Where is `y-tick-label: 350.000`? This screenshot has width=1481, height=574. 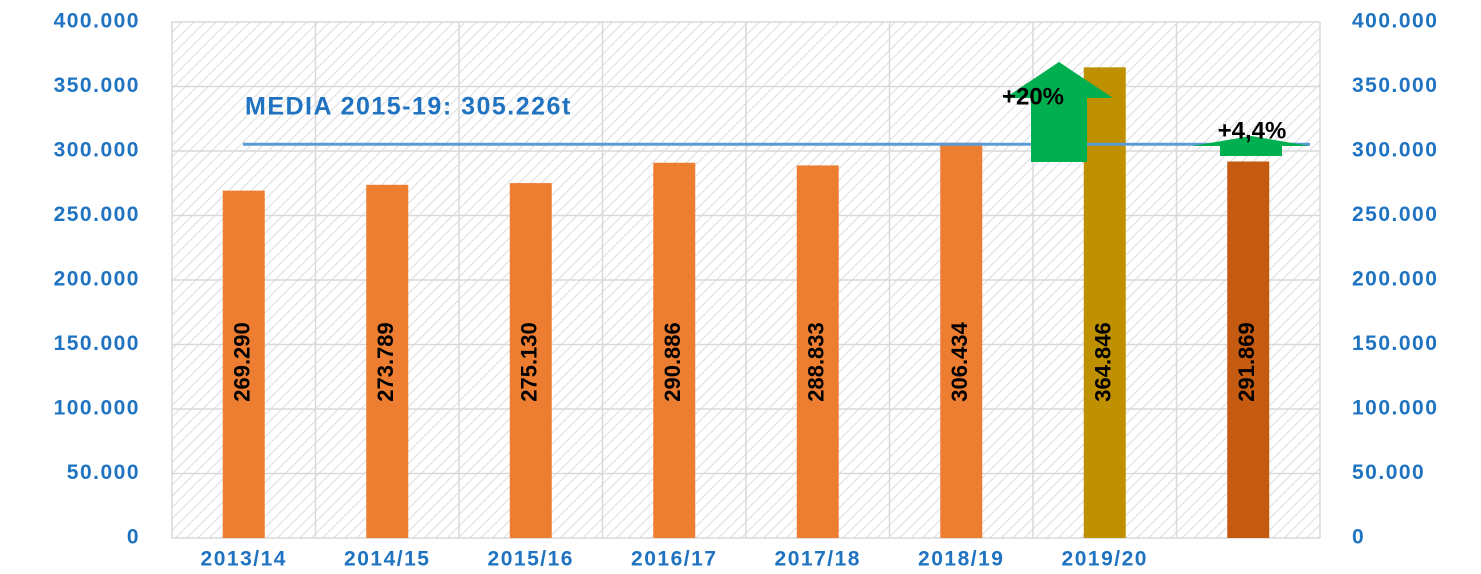
y-tick-label: 350.000 is located at coordinates (97, 85).